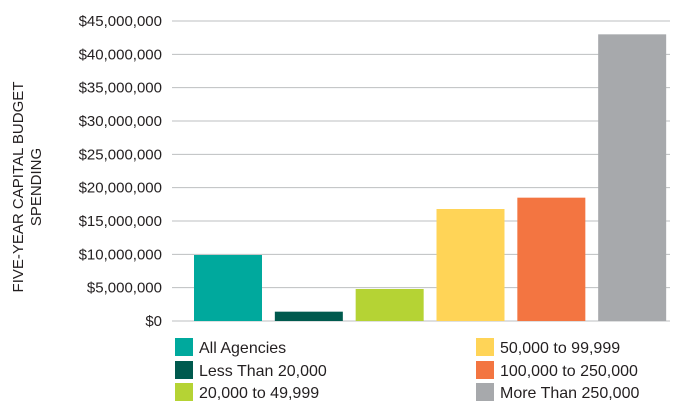  What do you see at coordinates (569, 371) in the screenshot?
I see `legend-label: 100,000 to 250,000` at bounding box center [569, 371].